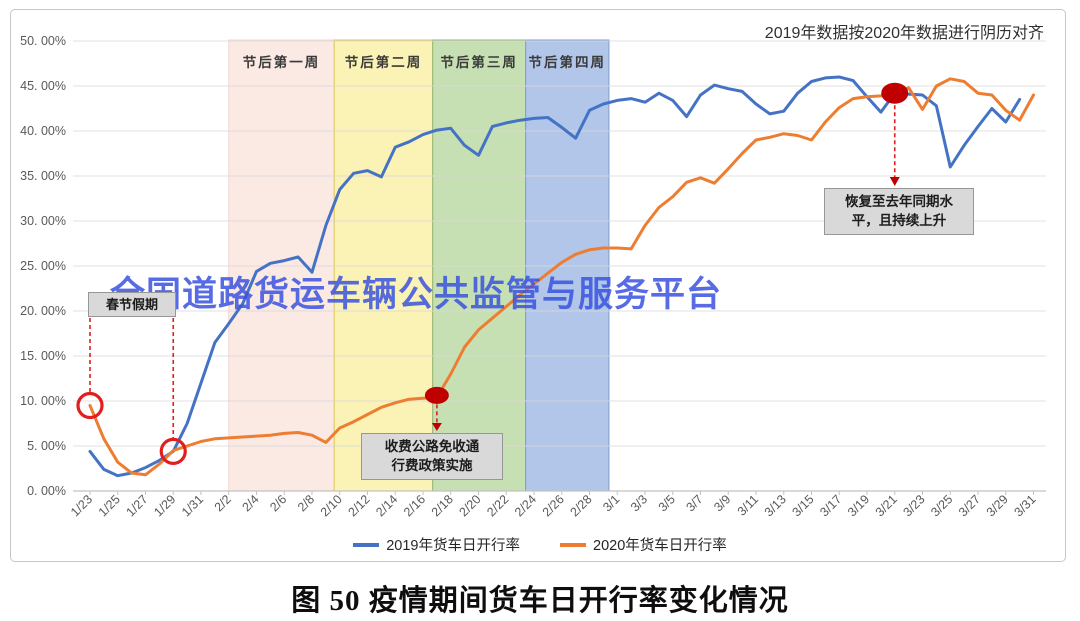 The width and height of the screenshot is (1080, 621). Describe the element at coordinates (568, 62) in the screenshot. I see `band-label-week-4: 节后第四周` at that location.